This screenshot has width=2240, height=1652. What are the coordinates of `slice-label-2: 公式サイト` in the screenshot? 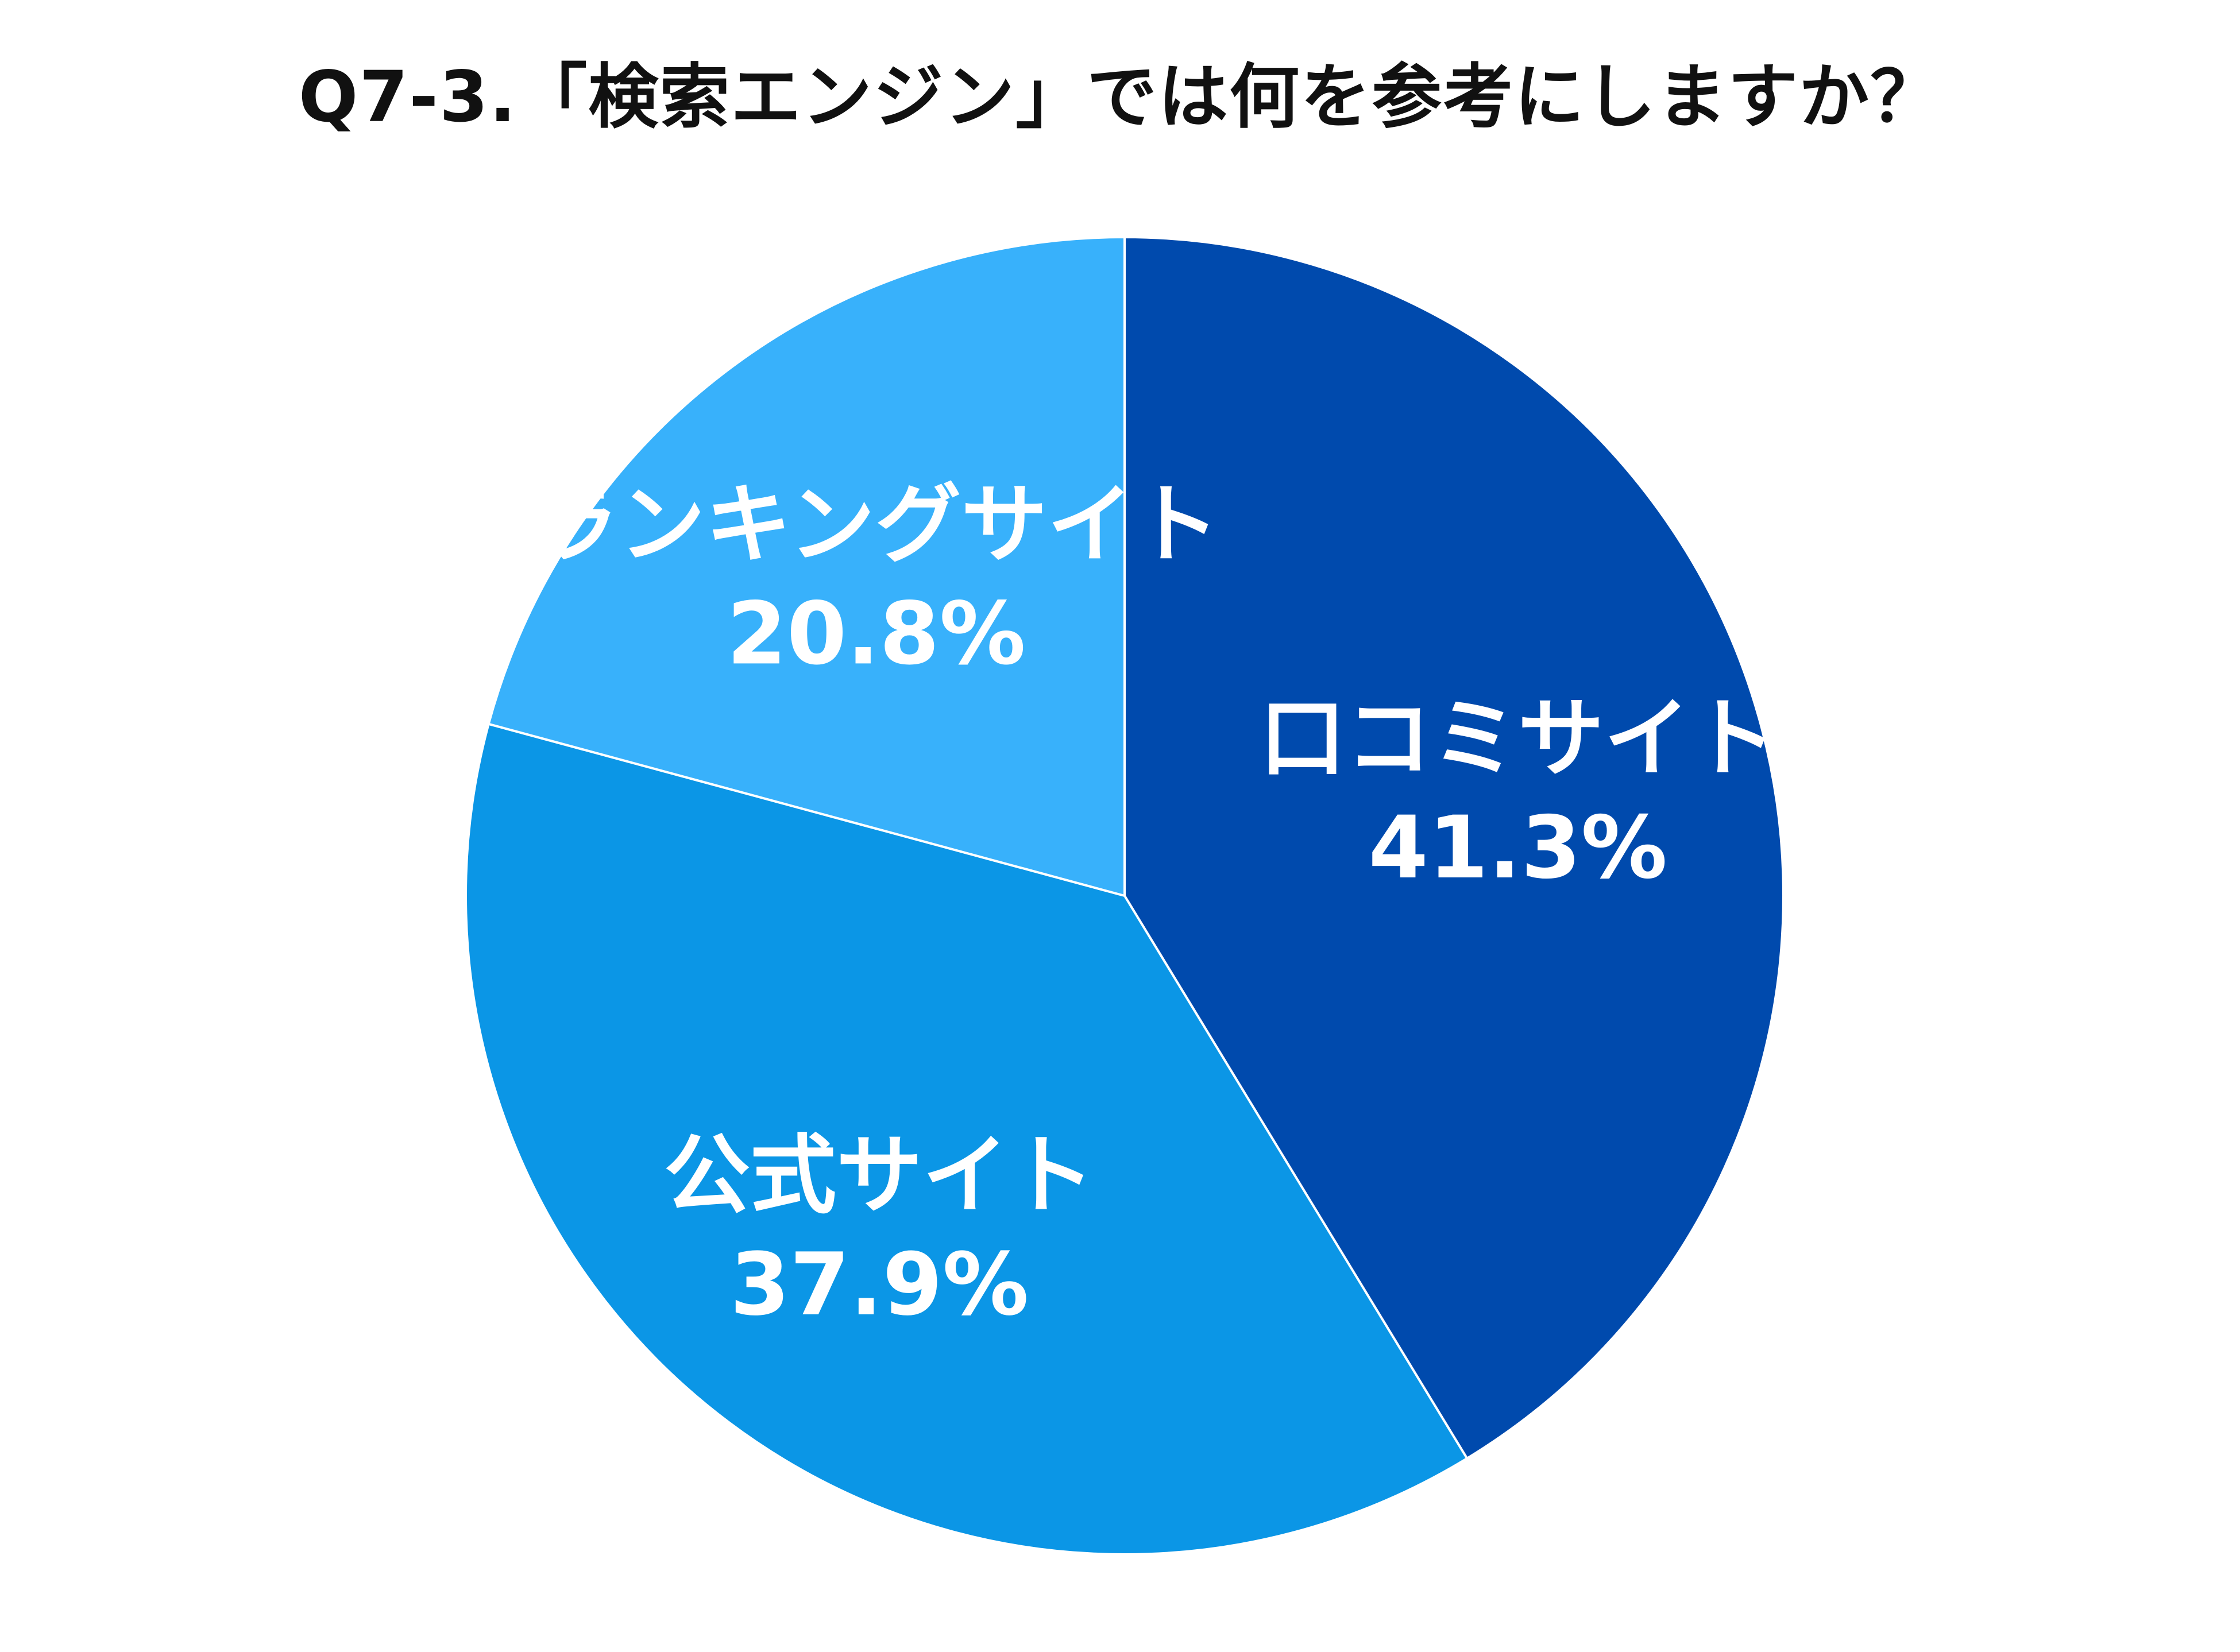 It's located at (879, 1176).